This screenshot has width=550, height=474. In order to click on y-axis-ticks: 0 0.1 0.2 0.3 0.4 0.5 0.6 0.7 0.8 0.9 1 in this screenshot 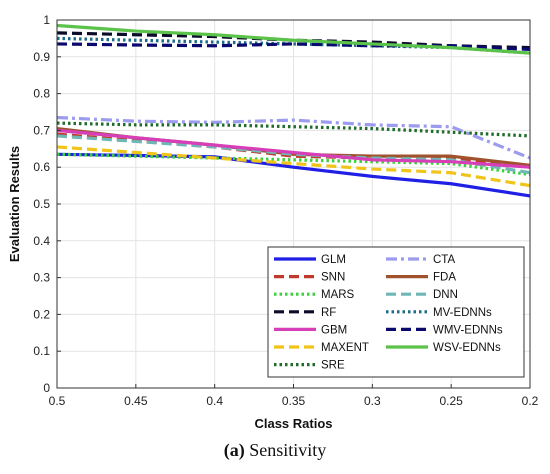, I will do `click(47, 204)`.